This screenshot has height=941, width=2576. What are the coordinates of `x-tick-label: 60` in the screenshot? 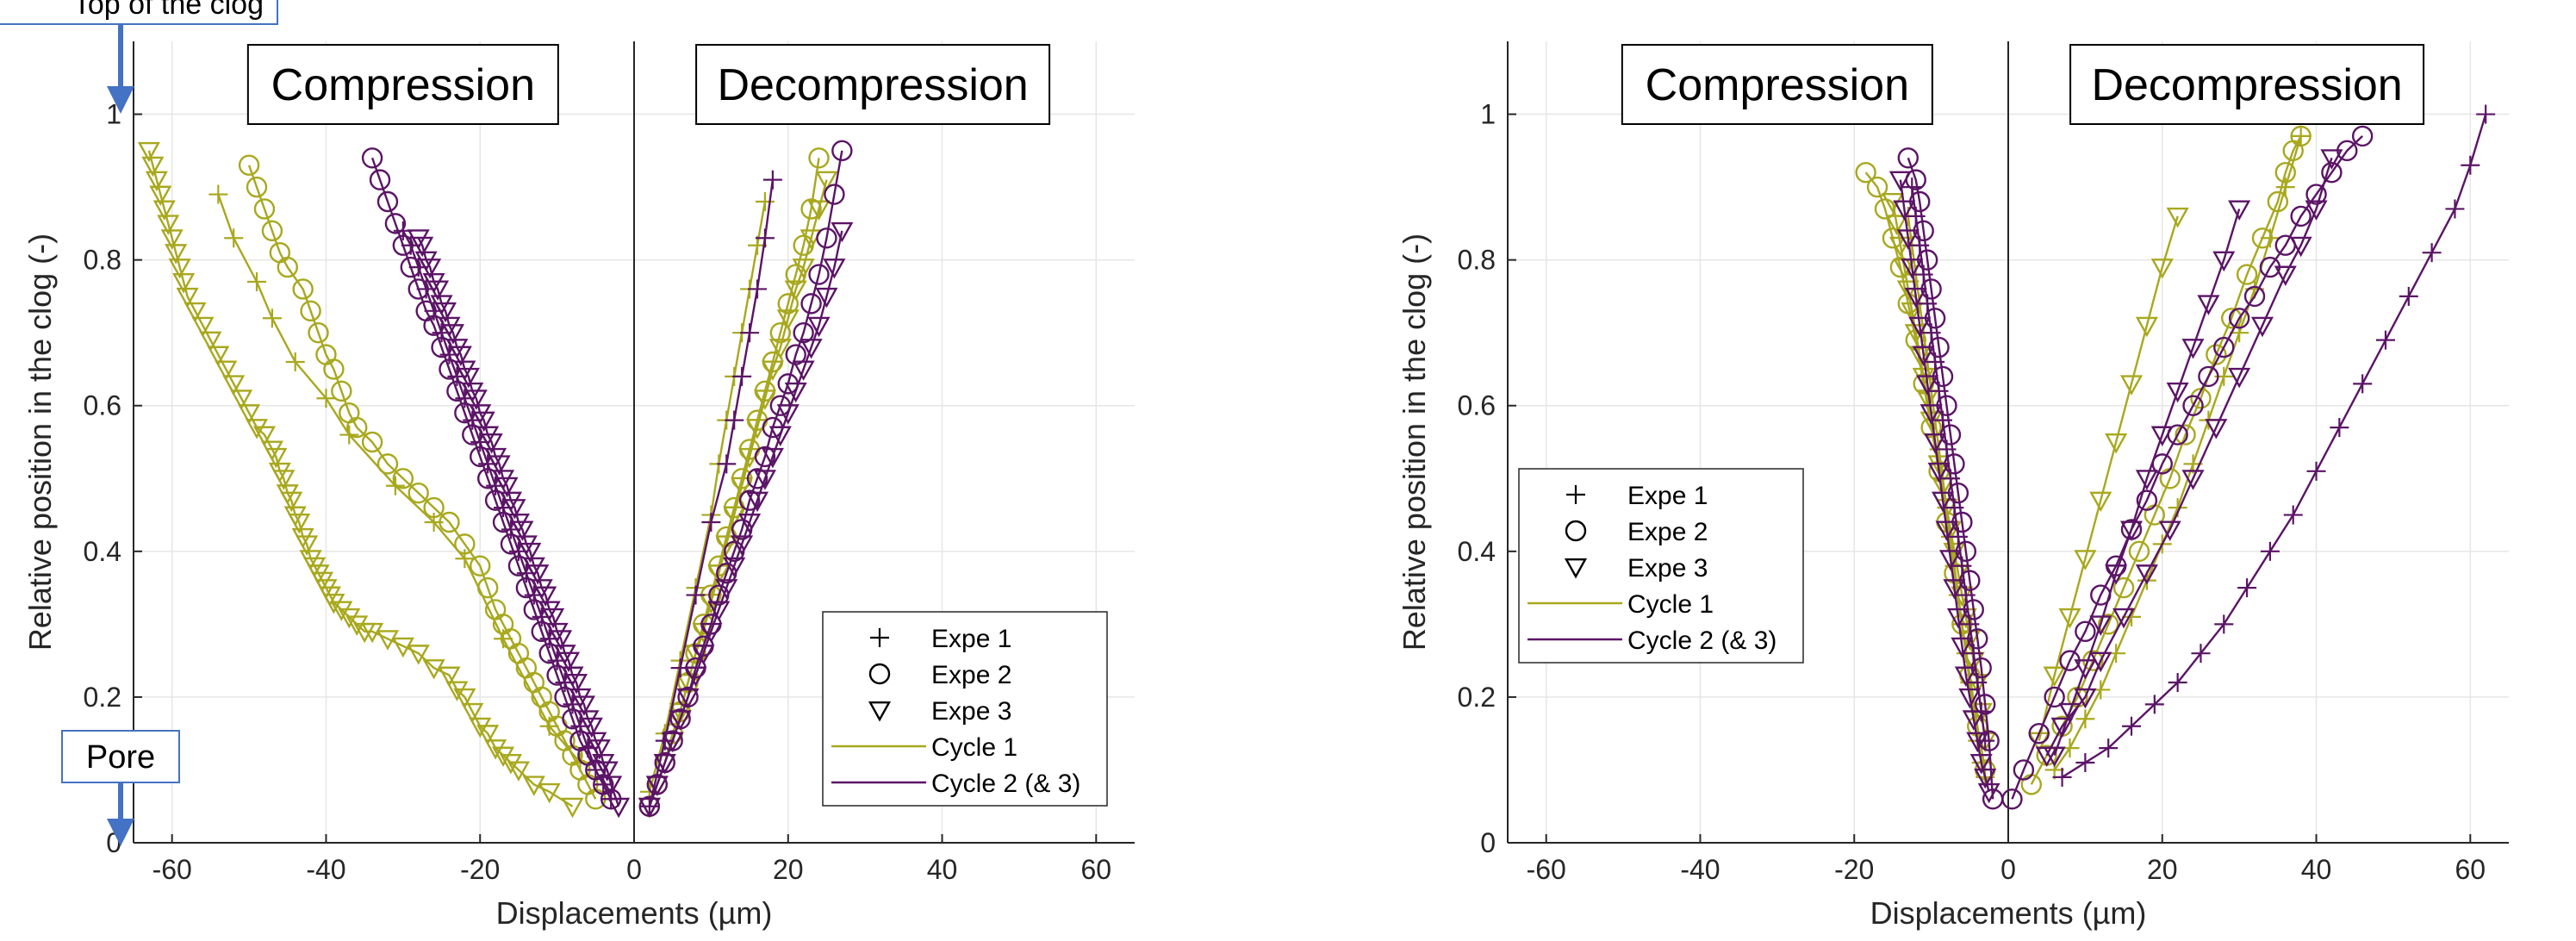 It's located at (1097, 870).